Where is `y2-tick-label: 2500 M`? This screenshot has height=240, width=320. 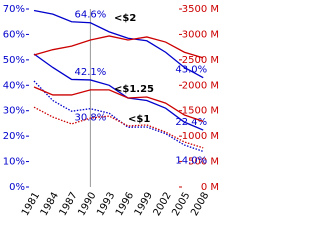
y2-tick-label: 2500 M is located at coordinates (200, 60).